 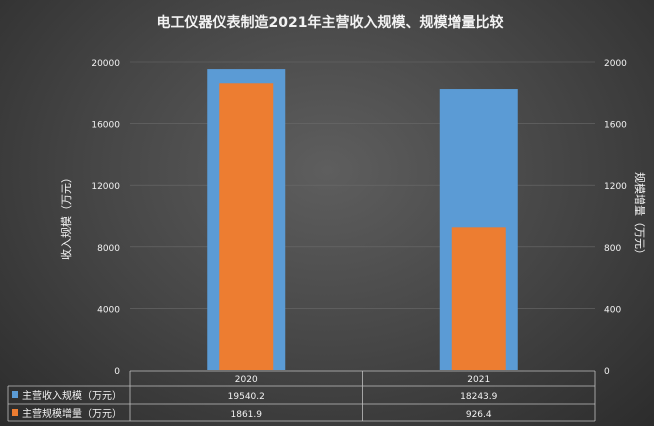 What do you see at coordinates (615, 64) in the screenshot?
I see `y2-tick-label: 2000` at bounding box center [615, 64].